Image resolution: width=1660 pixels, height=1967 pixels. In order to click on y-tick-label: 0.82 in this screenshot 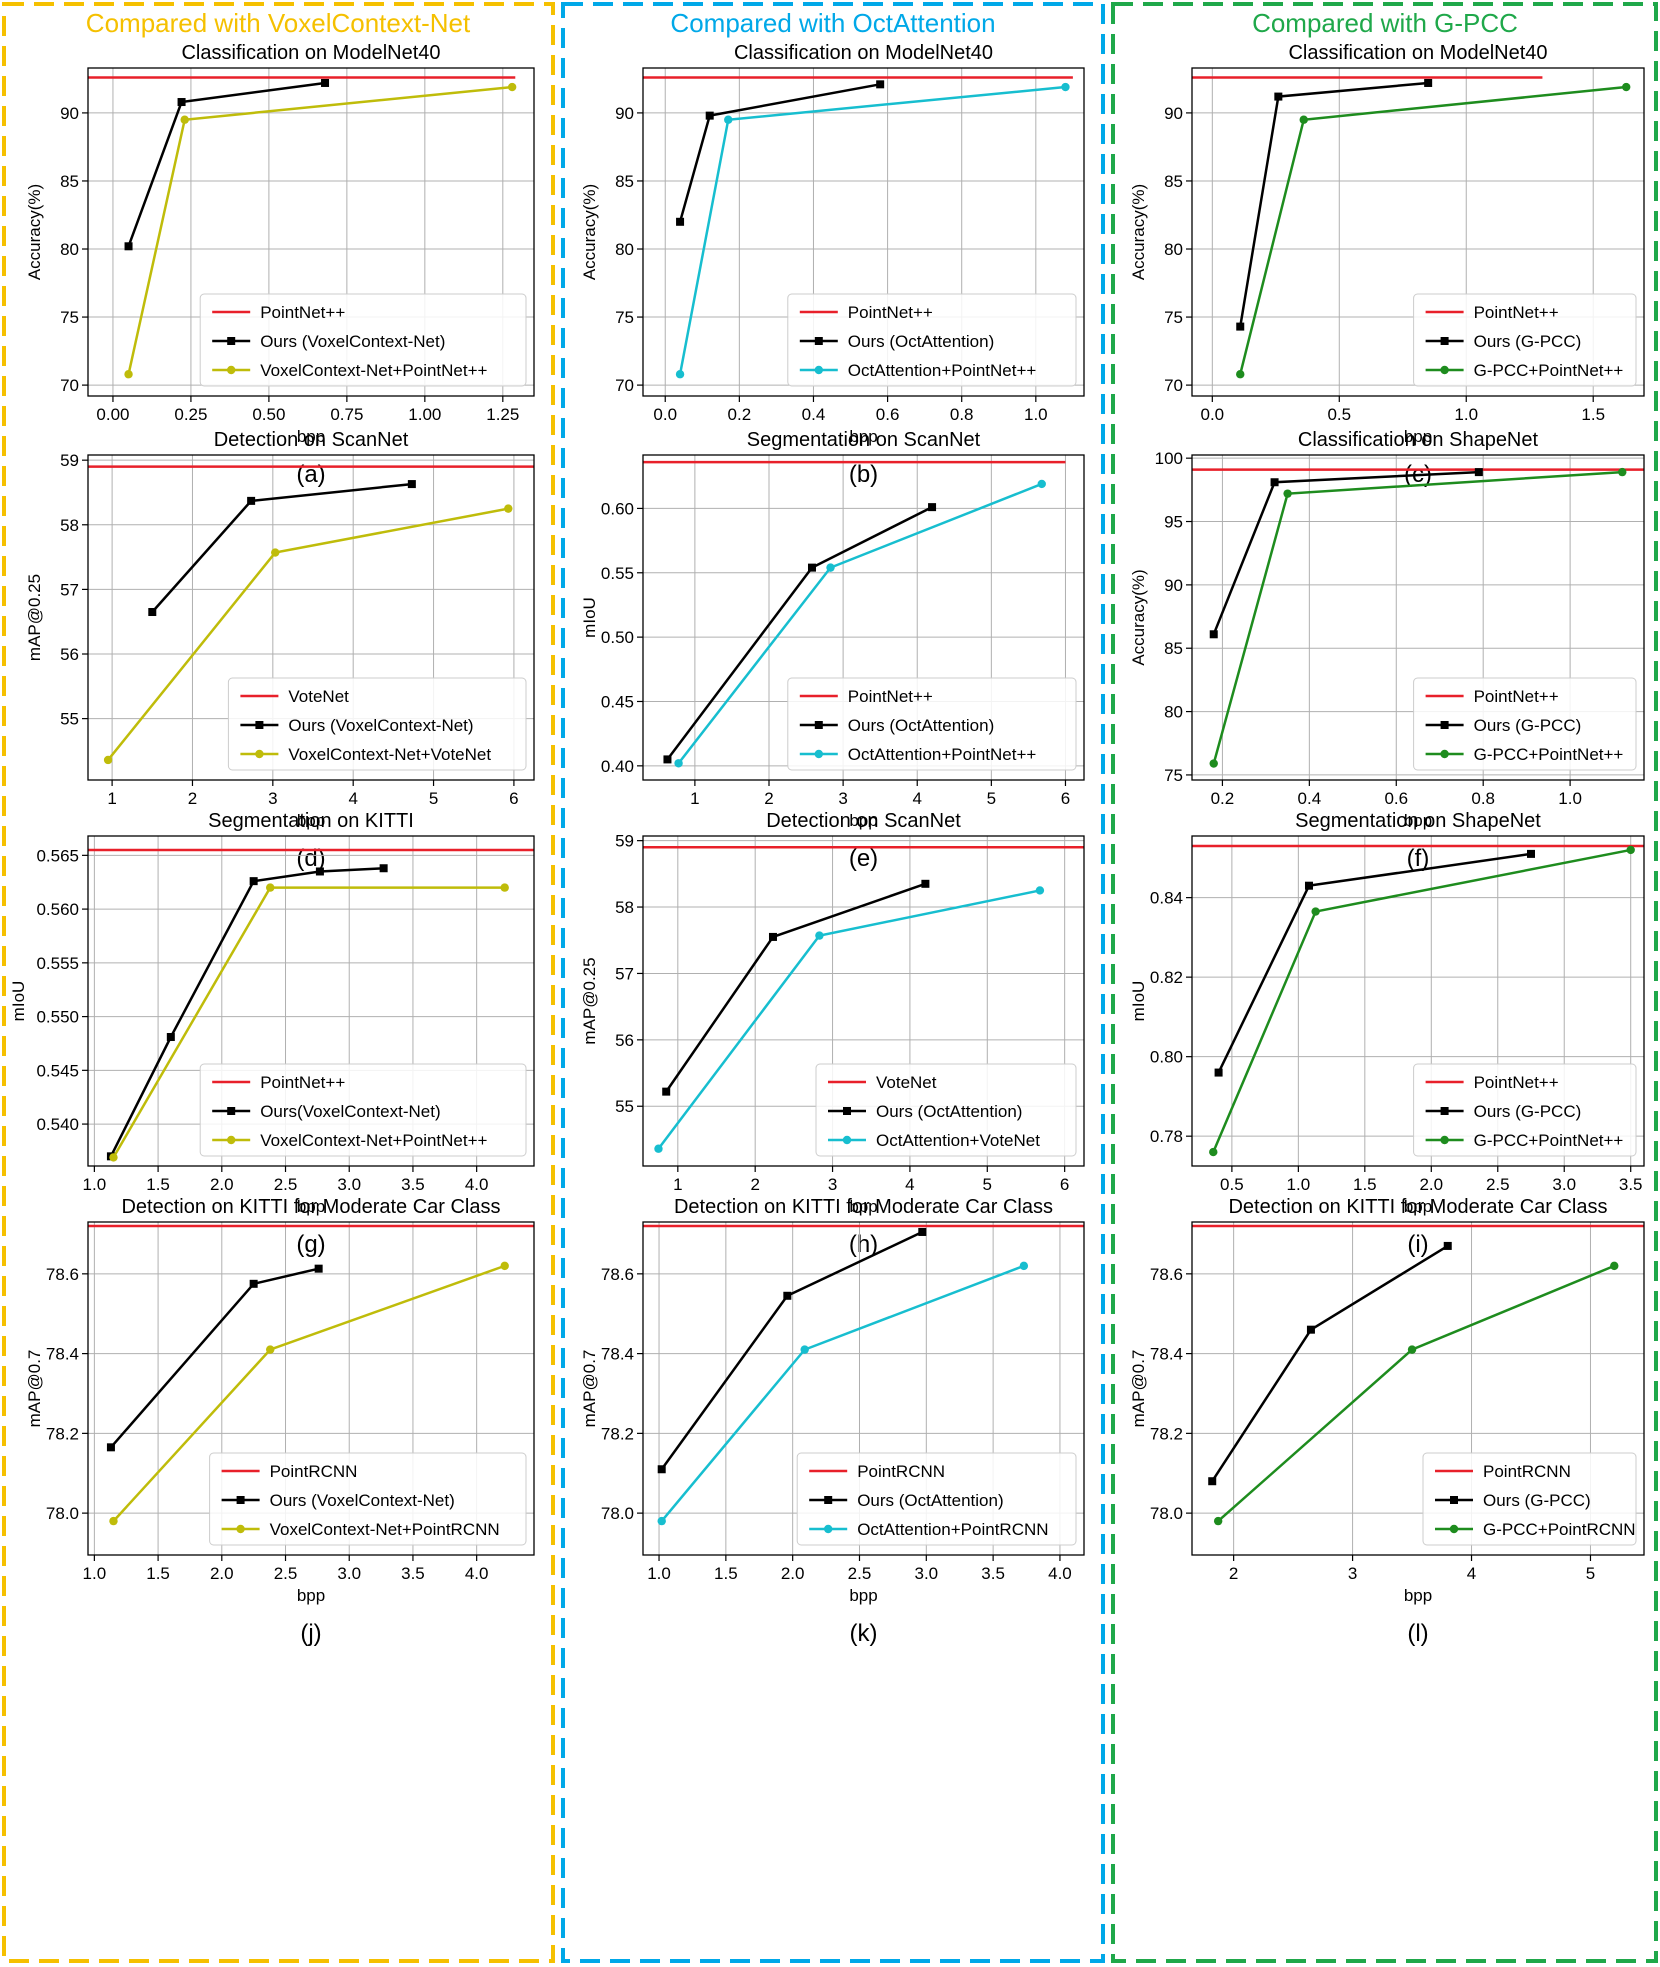, I will do `click(1166, 977)`.